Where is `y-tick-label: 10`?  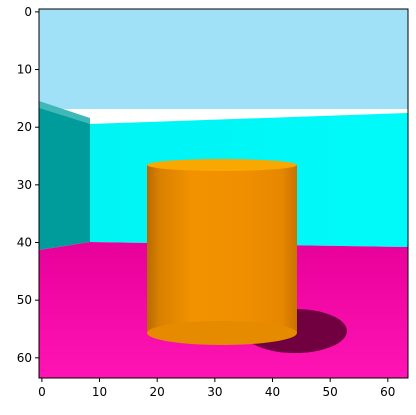 y-tick-label: 10 is located at coordinates (24, 70).